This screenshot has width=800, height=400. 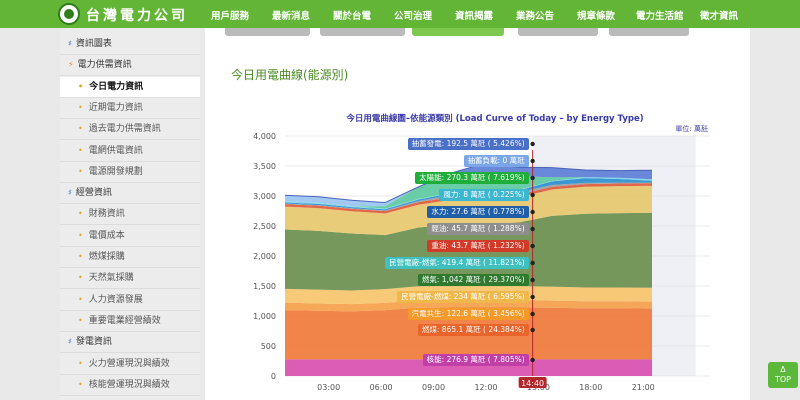 I want to click on x-tick-label: 21:00, so click(x=643, y=387).